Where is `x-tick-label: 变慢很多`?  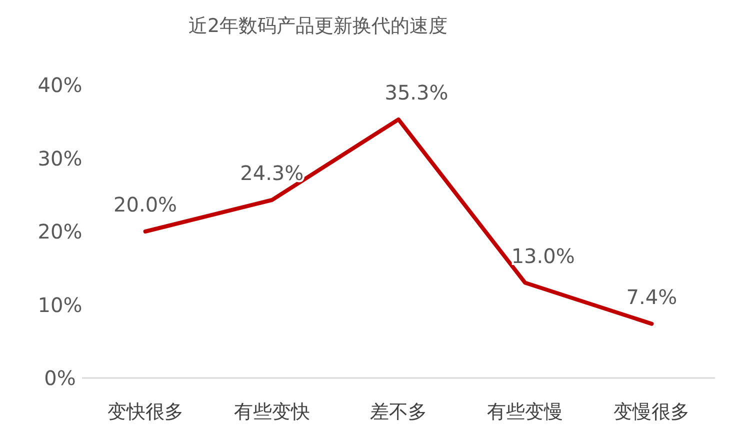
x-tick-label: 变慢很多 is located at coordinates (652, 412).